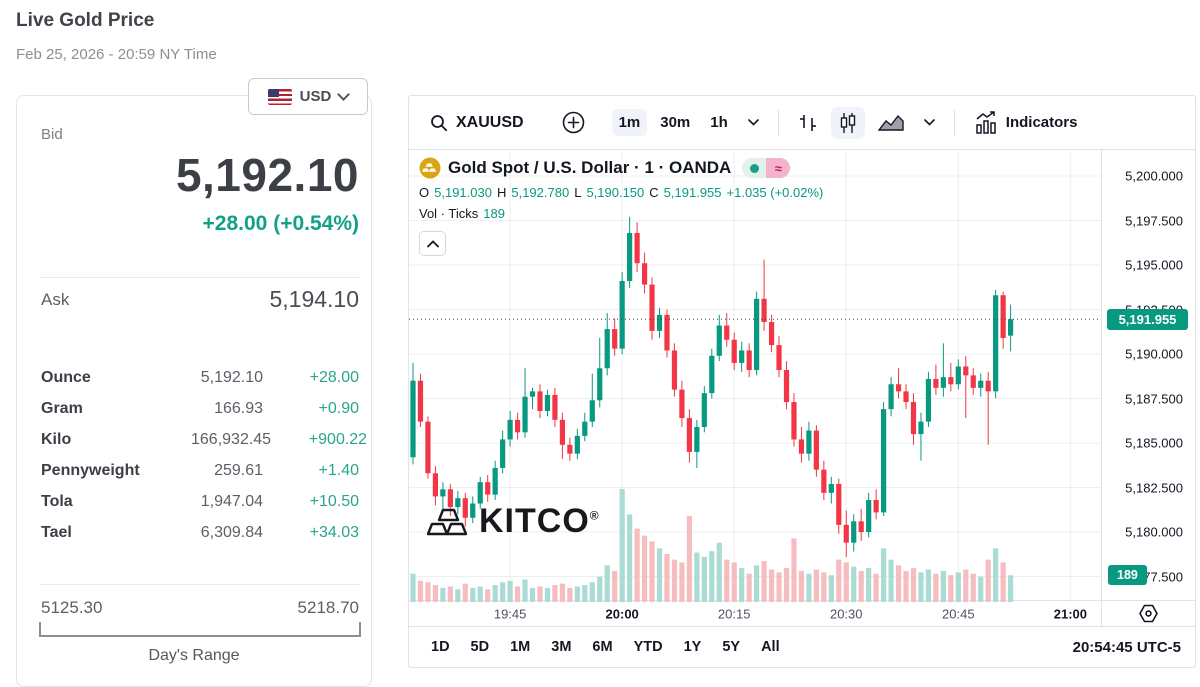 This screenshot has width=1200, height=687. What do you see at coordinates (62, 408) in the screenshot?
I see `unit-label: Gram` at bounding box center [62, 408].